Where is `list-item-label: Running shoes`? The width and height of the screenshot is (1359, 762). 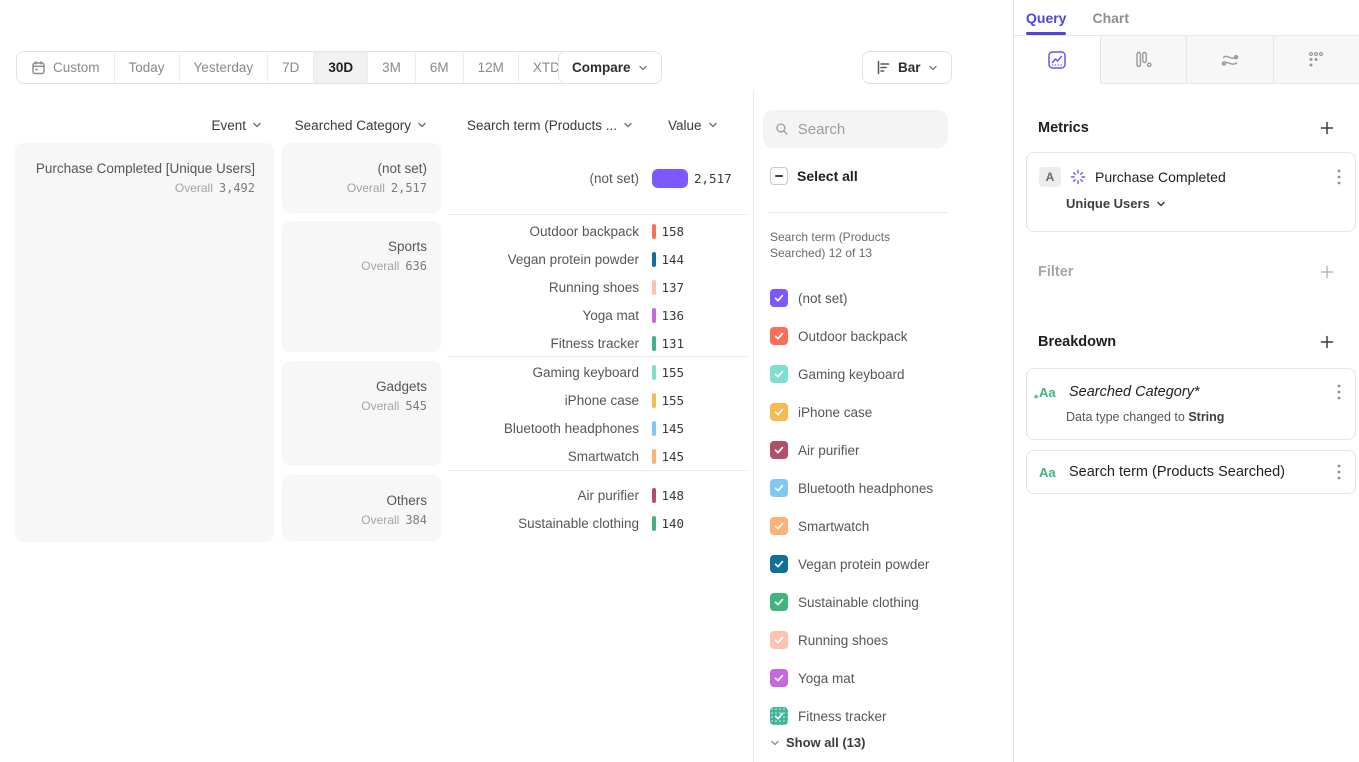 list-item-label: Running shoes is located at coordinates (843, 640).